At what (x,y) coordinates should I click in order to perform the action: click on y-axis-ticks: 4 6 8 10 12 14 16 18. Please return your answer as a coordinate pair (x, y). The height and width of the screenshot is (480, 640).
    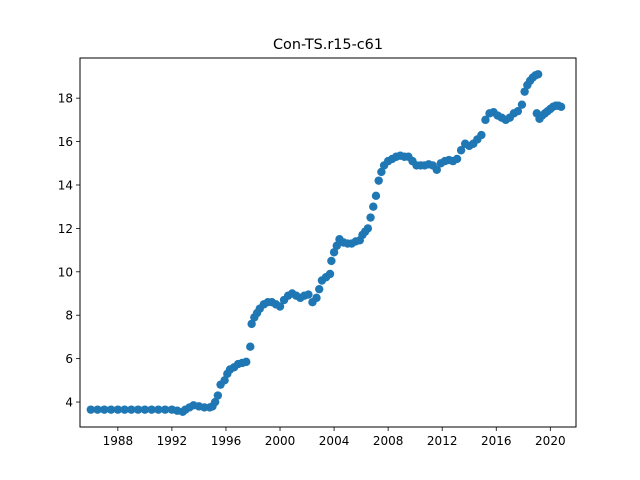
    Looking at the image, I should click on (69, 251).